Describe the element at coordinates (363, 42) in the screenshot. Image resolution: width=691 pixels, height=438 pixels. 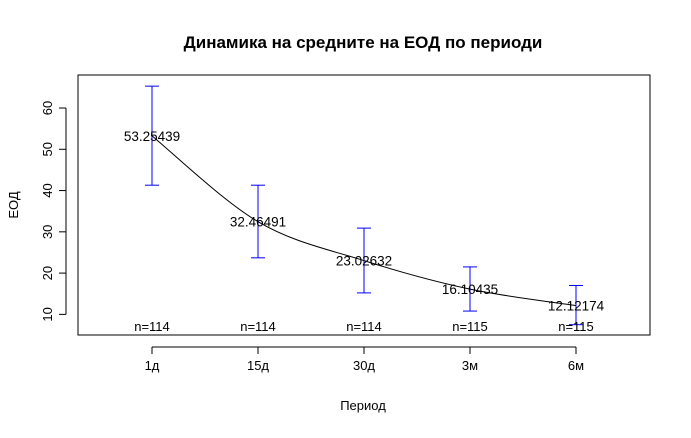
I see `chart-title: Динамика на средните на ЕОД по периоди` at that location.